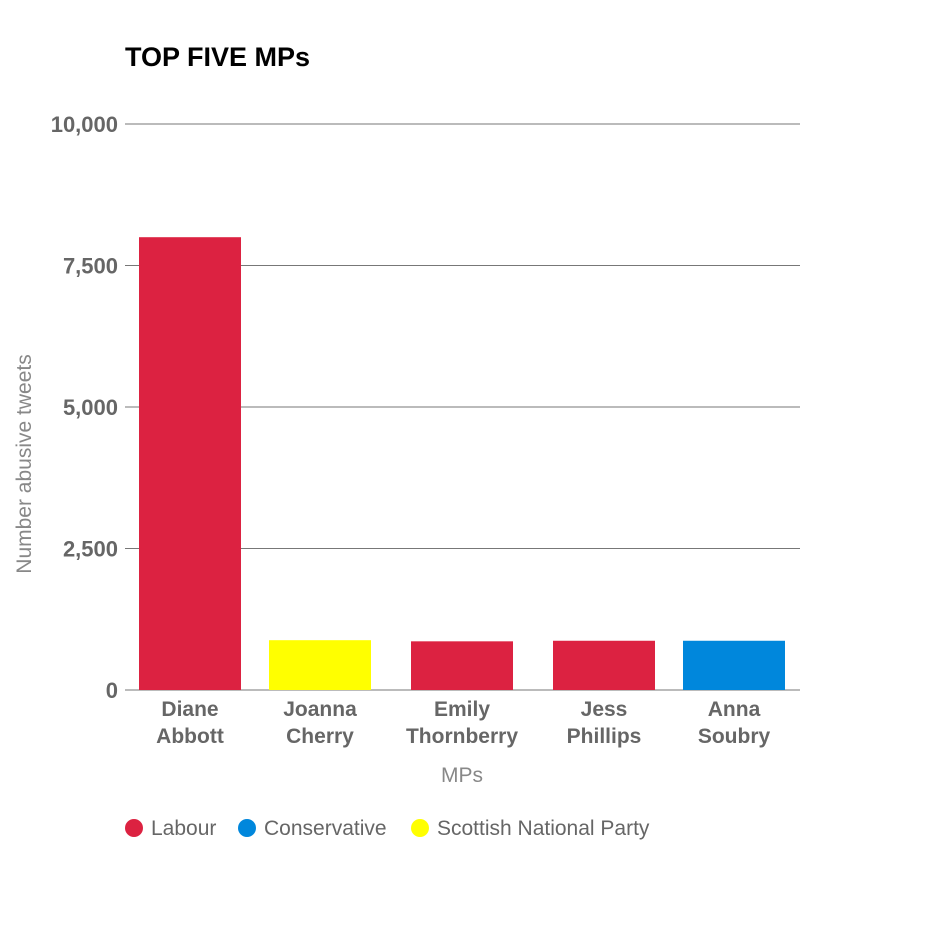  Describe the element at coordinates (604, 665) in the screenshot. I see `bar-jess-phillips` at that location.